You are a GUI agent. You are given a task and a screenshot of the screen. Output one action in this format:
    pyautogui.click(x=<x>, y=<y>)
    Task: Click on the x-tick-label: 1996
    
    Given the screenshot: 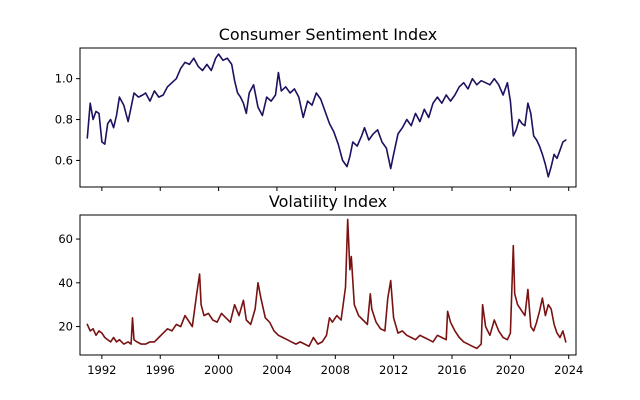 What is the action you would take?
    pyautogui.click(x=160, y=370)
    